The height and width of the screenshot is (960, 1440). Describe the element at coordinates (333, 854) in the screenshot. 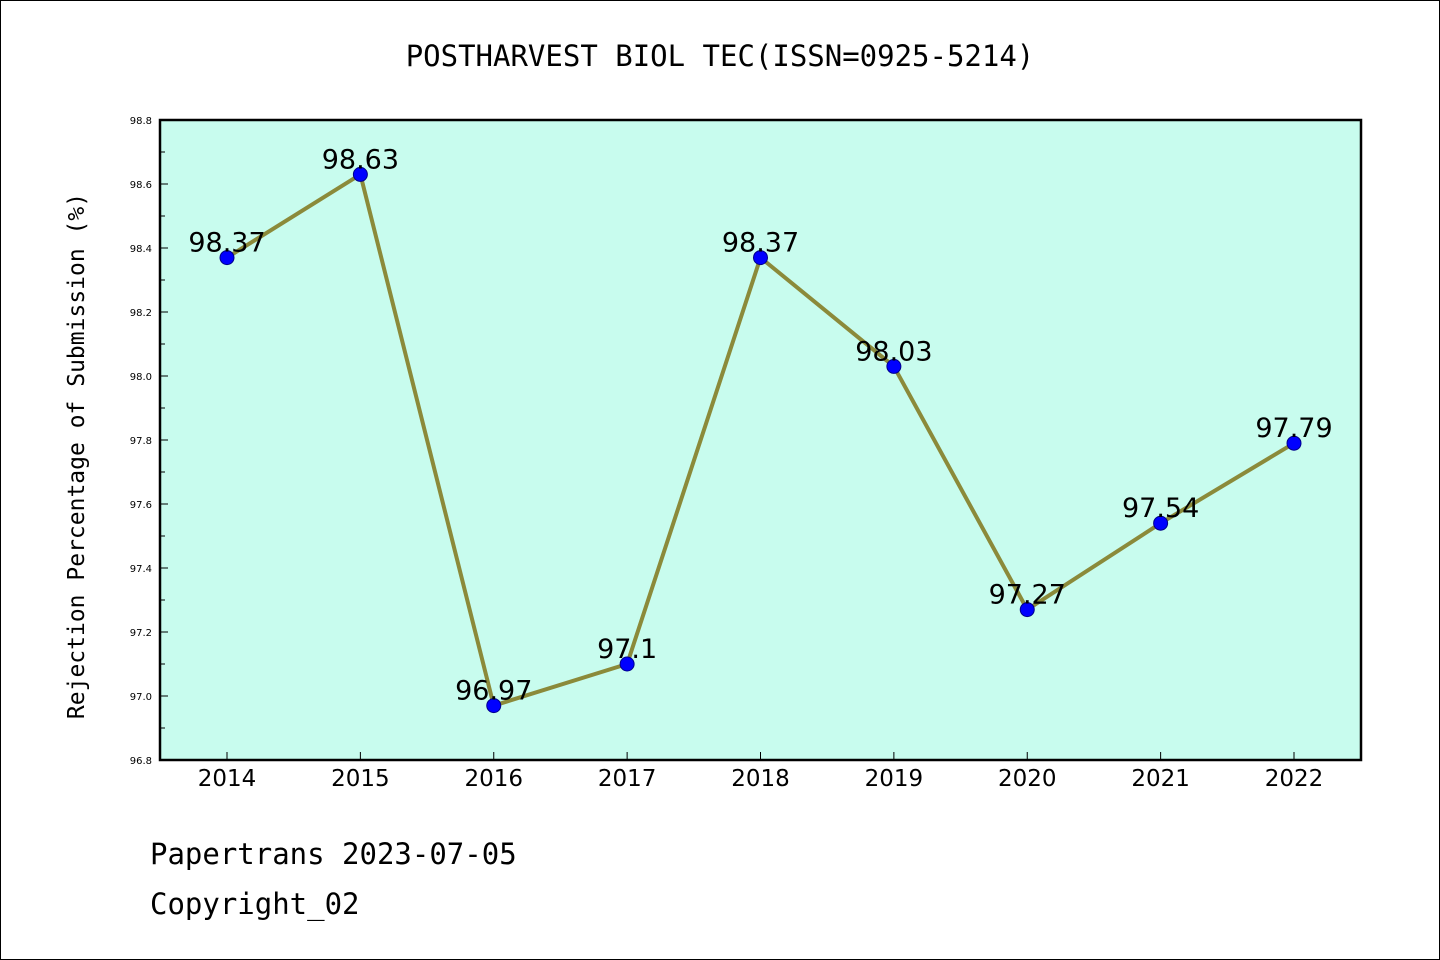

I see `footer-date: Papertrans 2023-07-05` at that location.